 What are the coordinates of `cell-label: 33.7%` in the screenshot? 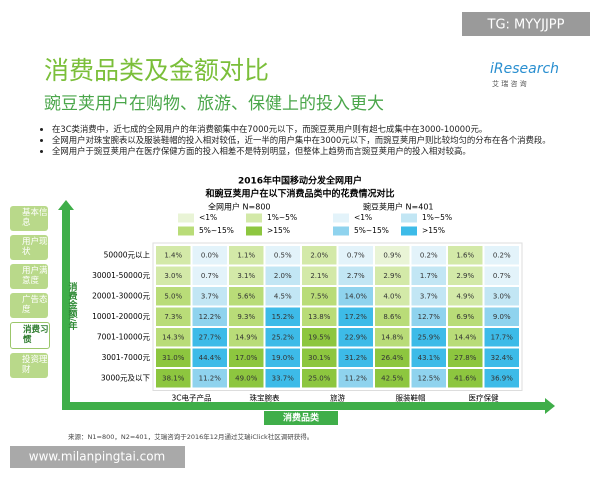 It's located at (283, 378).